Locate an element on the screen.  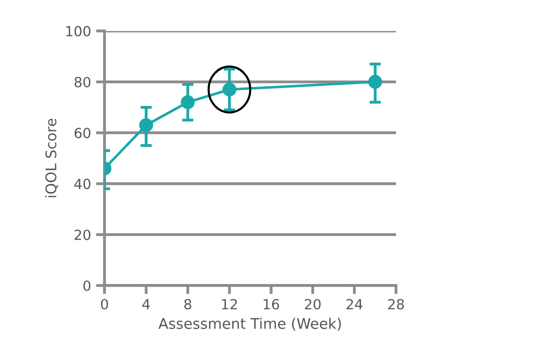
y-tick-label: 20 is located at coordinates (82, 235).